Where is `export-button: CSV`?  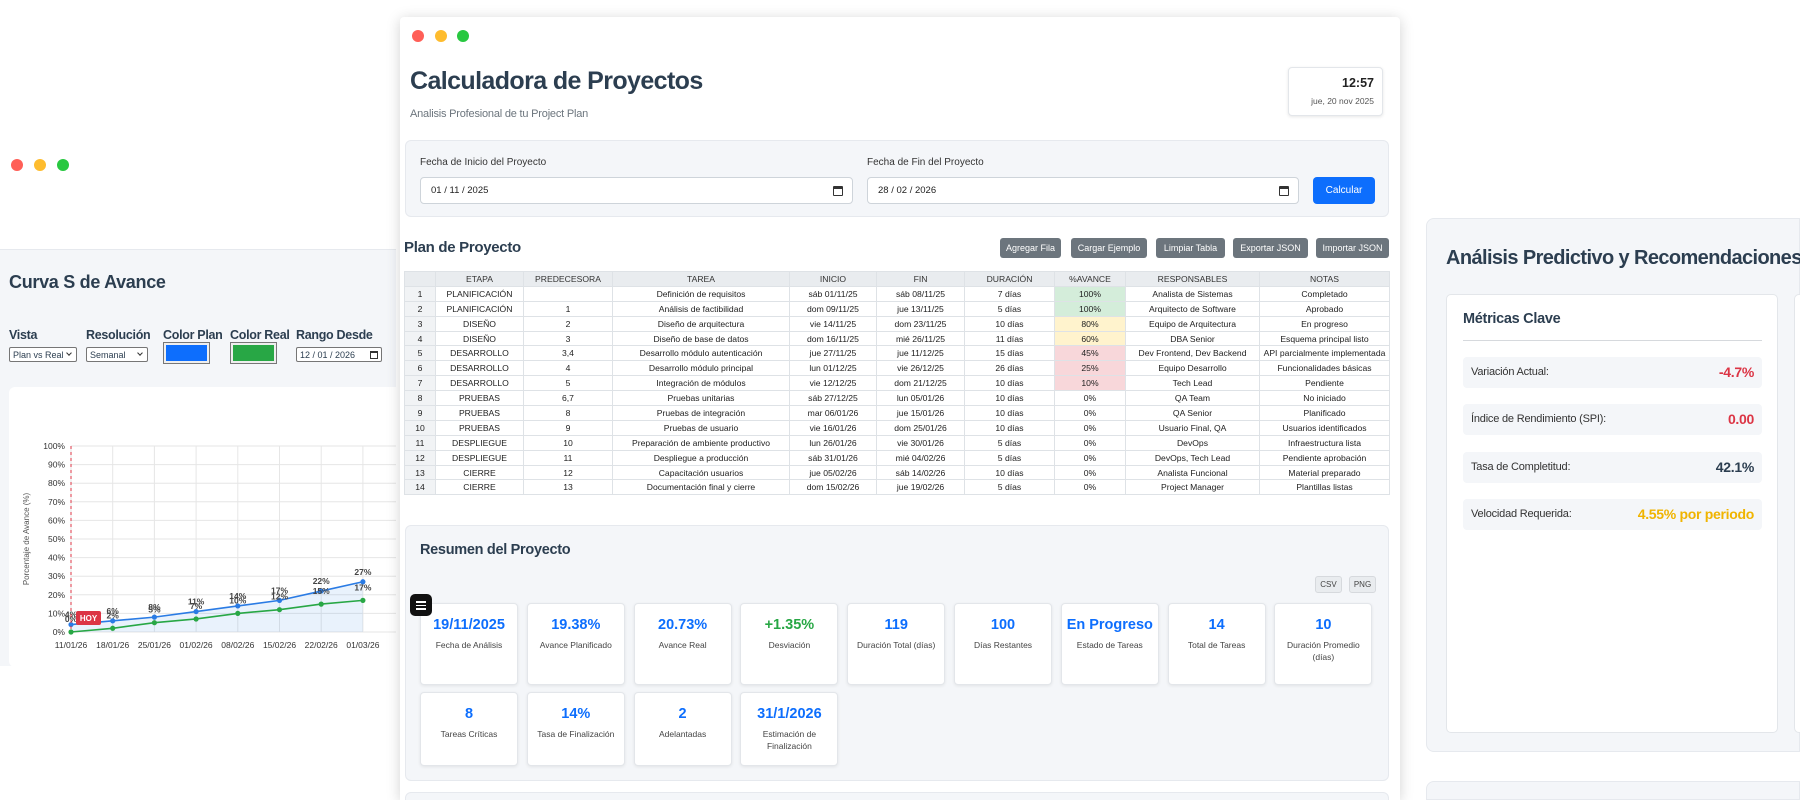
export-button: CSV is located at coordinates (1328, 584).